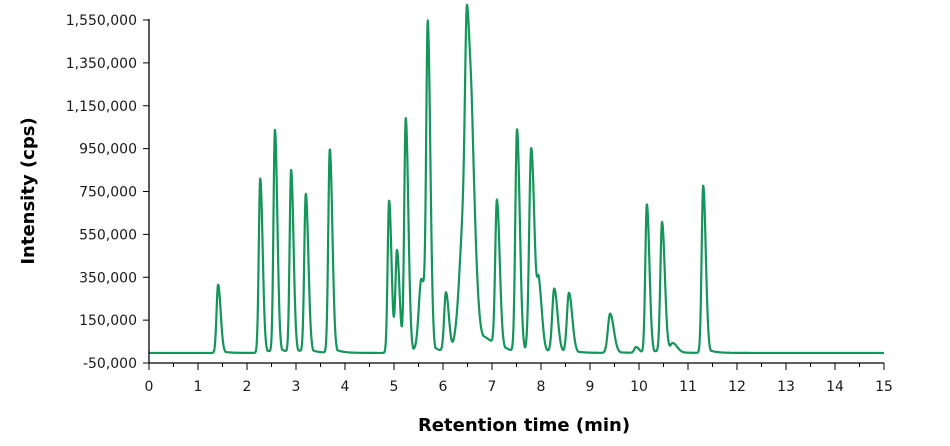  What do you see at coordinates (110, 364) in the screenshot?
I see `y-tick-label: -50,000` at bounding box center [110, 364].